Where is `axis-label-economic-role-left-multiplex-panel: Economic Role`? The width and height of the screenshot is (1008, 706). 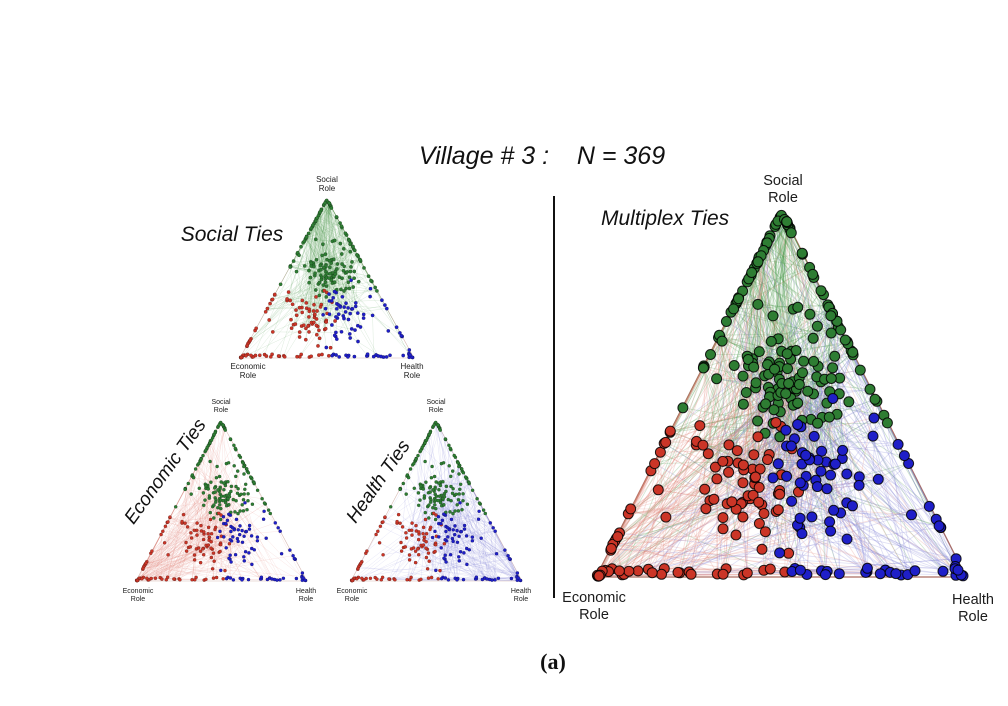
axis-label-economic-role-left-multiplex-panel: Economic Role is located at coordinates (594, 606).